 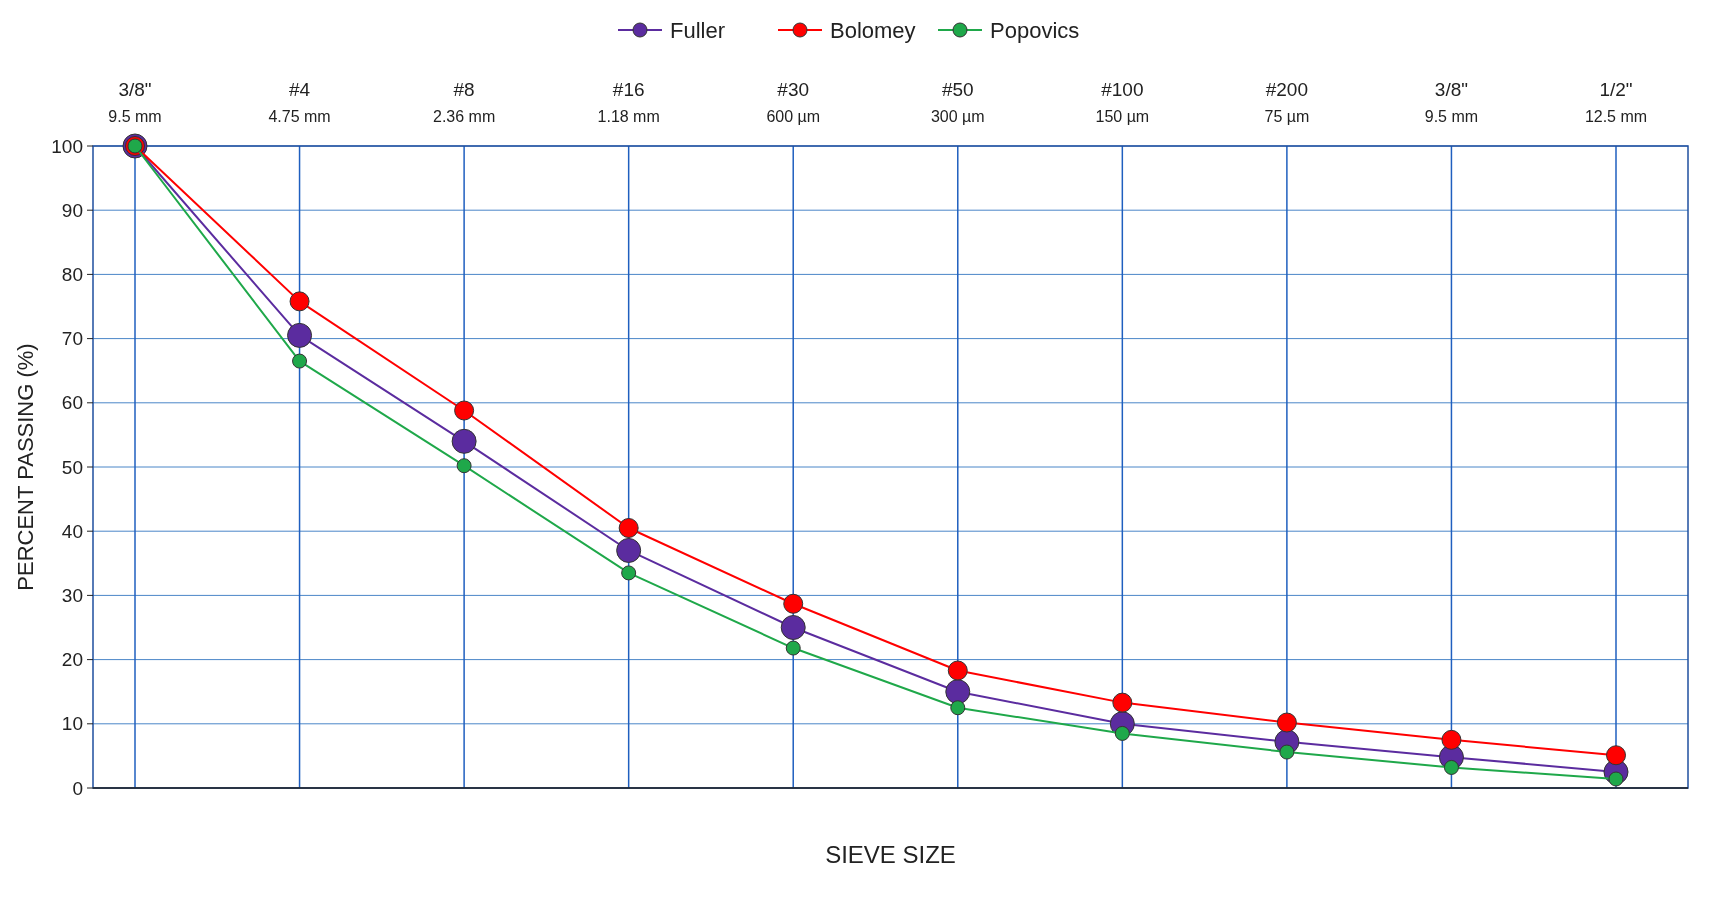 What do you see at coordinates (698, 30) in the screenshot?
I see `legend-label: Fuller` at bounding box center [698, 30].